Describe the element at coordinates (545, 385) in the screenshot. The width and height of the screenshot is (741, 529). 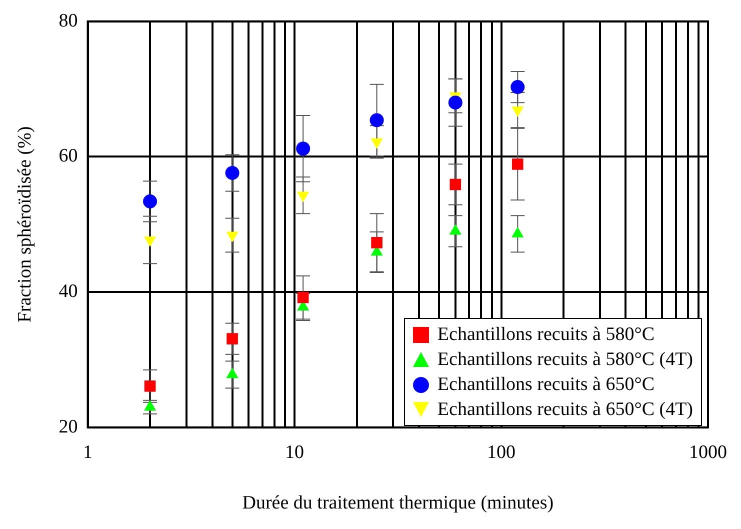
I see `legend-label: Echantillons recuits à 650°C` at that location.